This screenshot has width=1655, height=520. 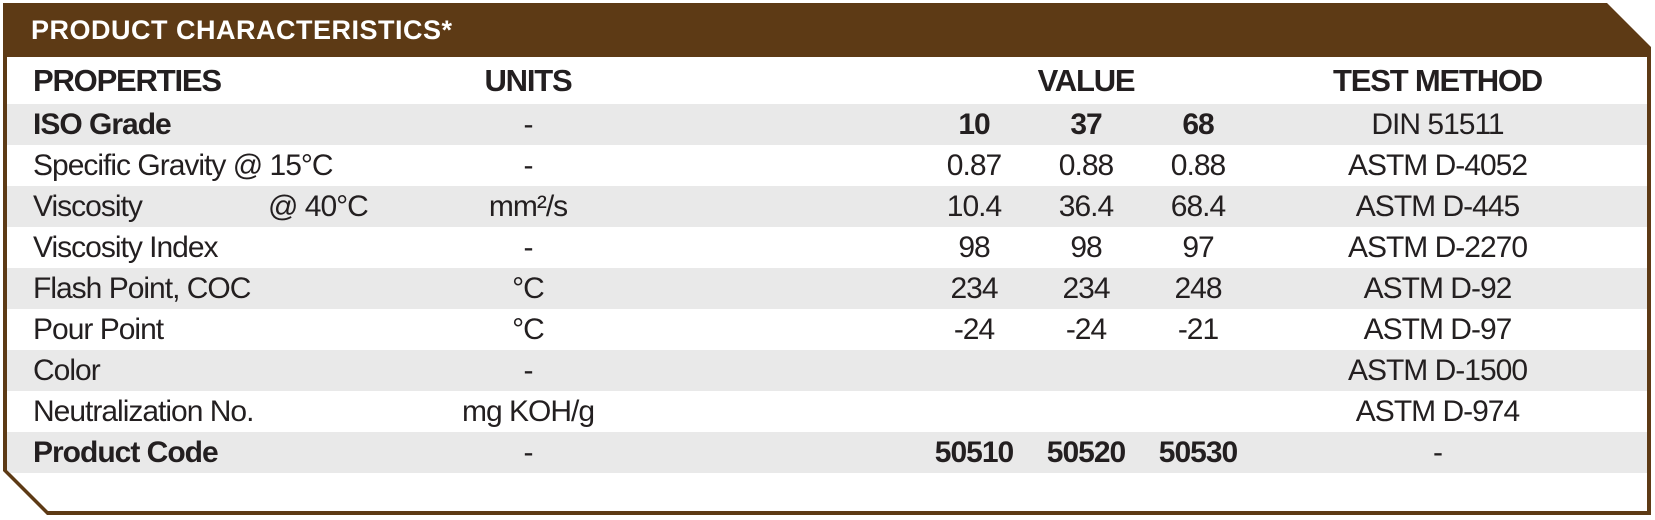 I want to click on table-row: Pour Point °C -24 -24 -21 ASTM D-97, so click(x=827, y=329).